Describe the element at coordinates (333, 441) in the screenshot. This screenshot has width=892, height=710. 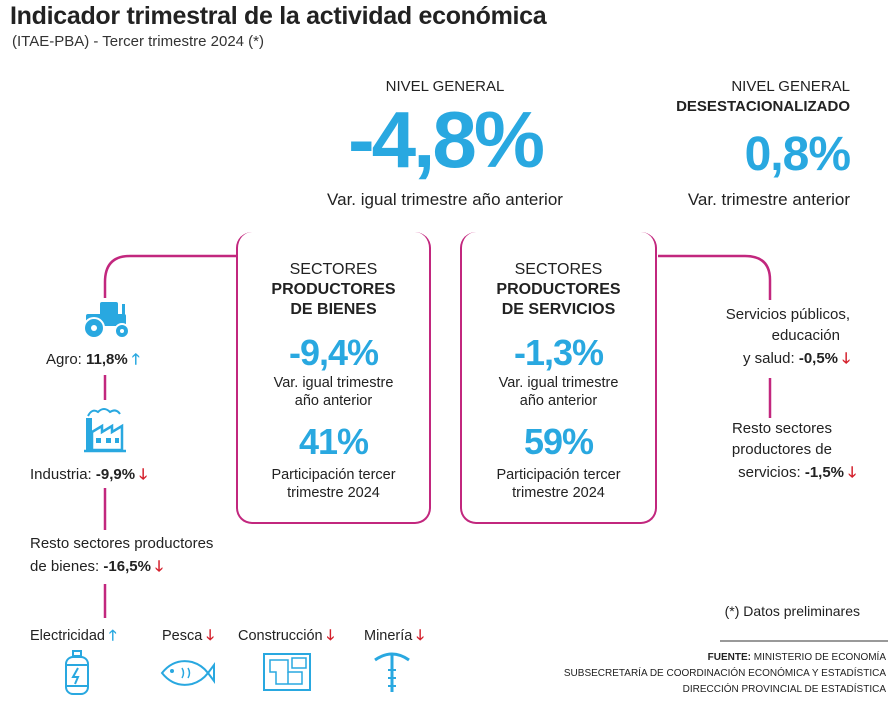
I see `bienes-part-value: 41%` at that location.